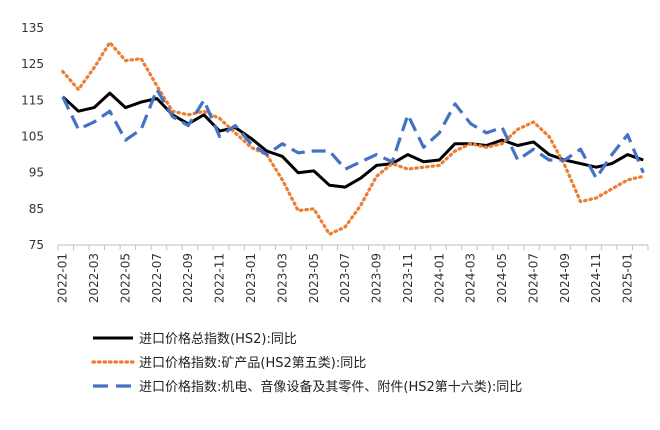 The image size is (660, 430). I want to click on x-tick-label: 2024-01, so click(439, 278).